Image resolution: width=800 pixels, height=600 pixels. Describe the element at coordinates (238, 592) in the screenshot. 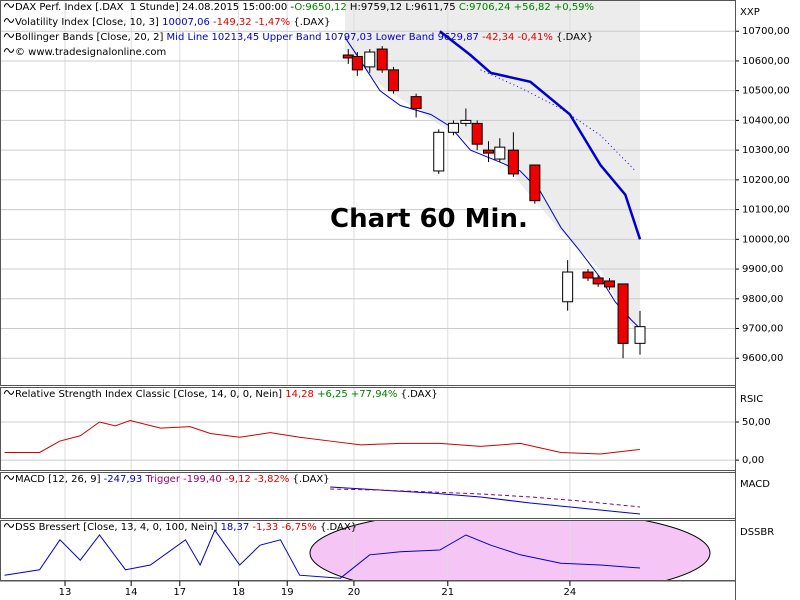

I see `x-tick-label: 18` at that location.